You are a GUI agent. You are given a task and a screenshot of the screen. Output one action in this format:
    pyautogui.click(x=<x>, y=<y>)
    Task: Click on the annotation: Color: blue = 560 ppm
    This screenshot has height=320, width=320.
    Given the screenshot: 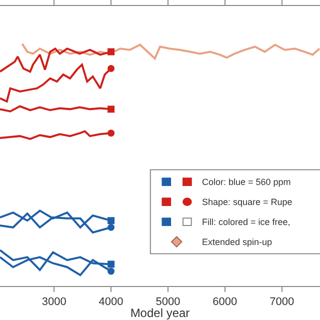 What is the action you would take?
    pyautogui.click(x=246, y=182)
    